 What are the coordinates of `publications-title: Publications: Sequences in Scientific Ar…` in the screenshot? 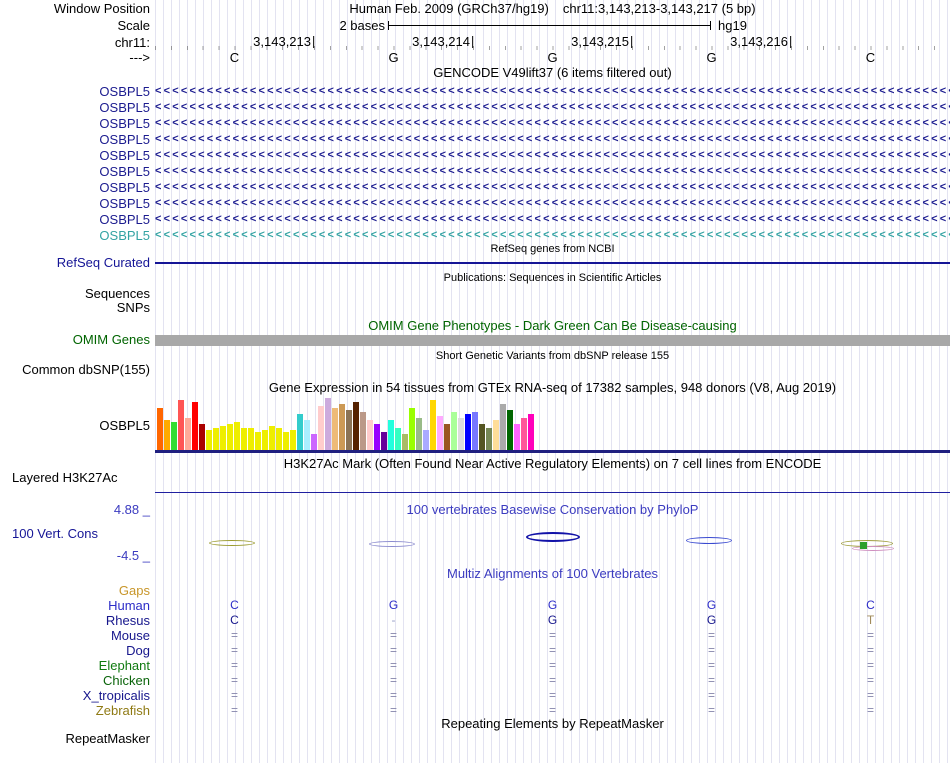 It's located at (552, 278).